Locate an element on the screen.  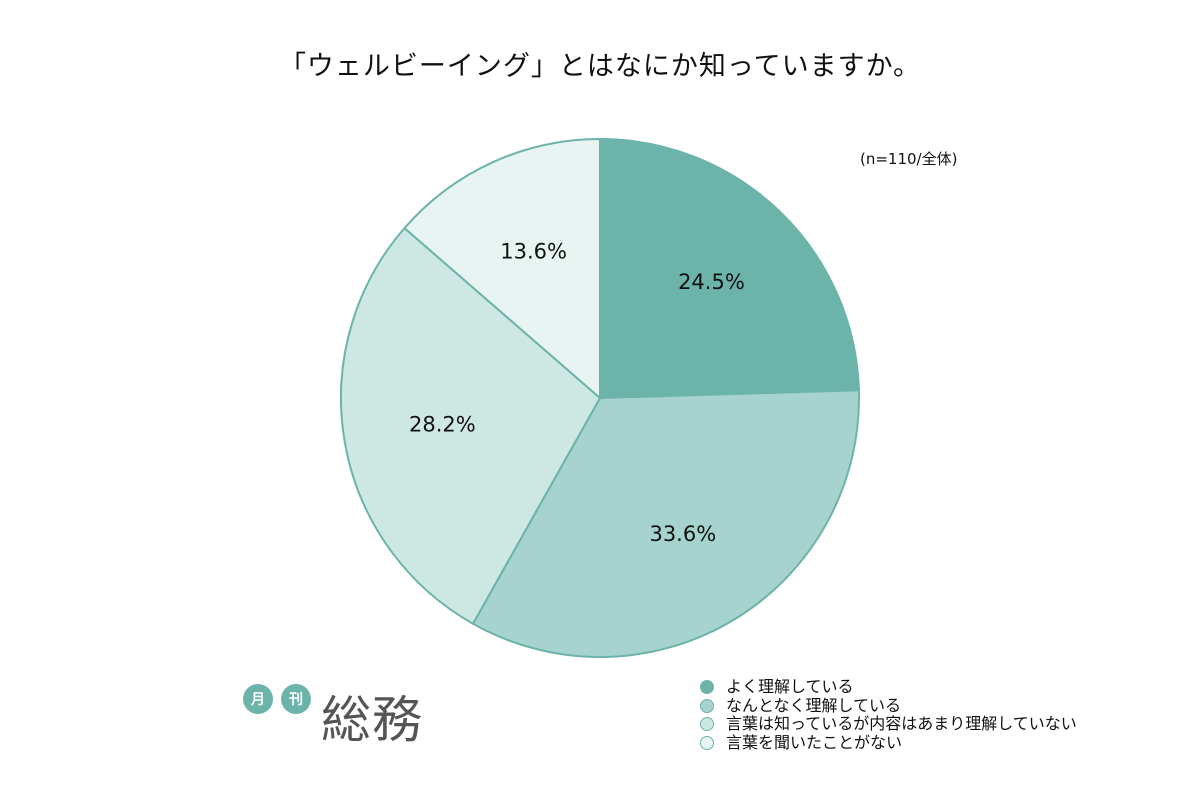
legend-label-1: よく理解している is located at coordinates (790, 686).